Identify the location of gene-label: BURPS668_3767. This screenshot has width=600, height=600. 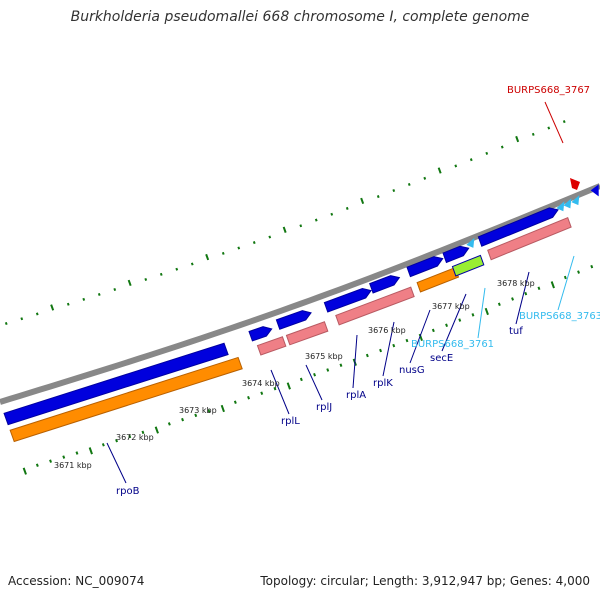
(548, 90).